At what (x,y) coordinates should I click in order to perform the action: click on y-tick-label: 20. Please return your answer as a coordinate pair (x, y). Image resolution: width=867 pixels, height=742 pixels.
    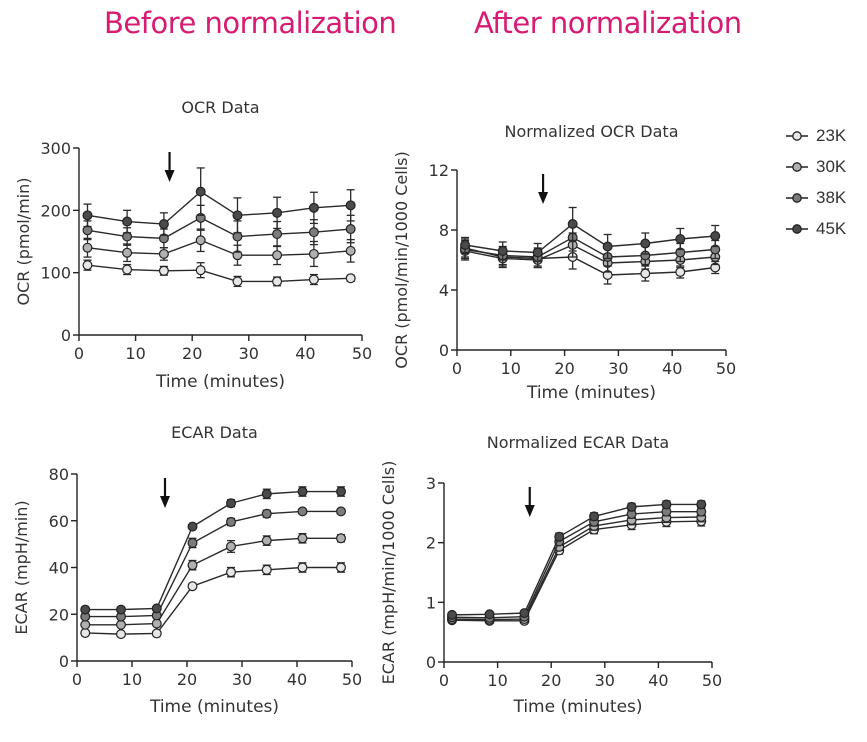
    Looking at the image, I should click on (59, 614).